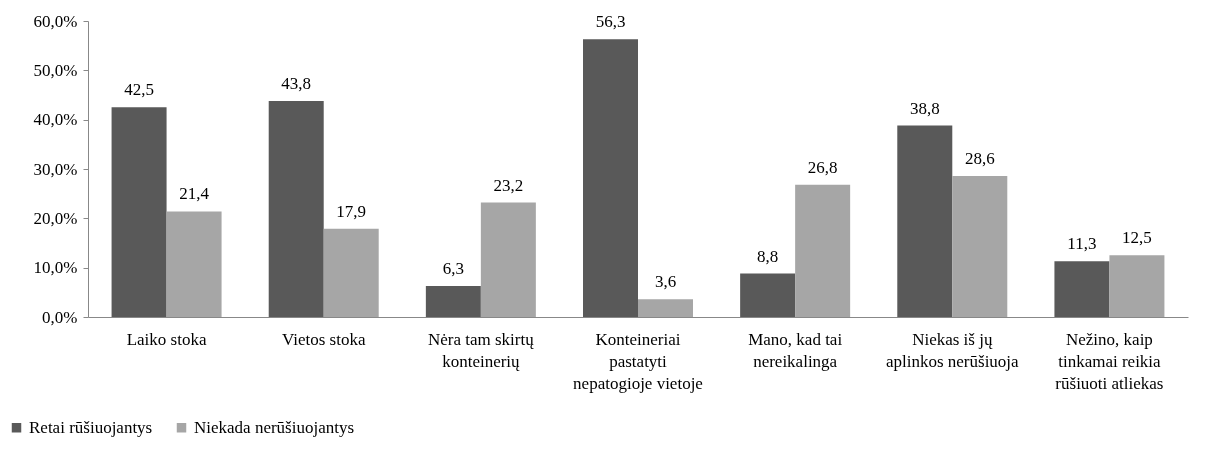 This screenshot has width=1207, height=454. What do you see at coordinates (55, 268) in the screenshot?
I see `y-tick-label: 10,0%` at bounding box center [55, 268].